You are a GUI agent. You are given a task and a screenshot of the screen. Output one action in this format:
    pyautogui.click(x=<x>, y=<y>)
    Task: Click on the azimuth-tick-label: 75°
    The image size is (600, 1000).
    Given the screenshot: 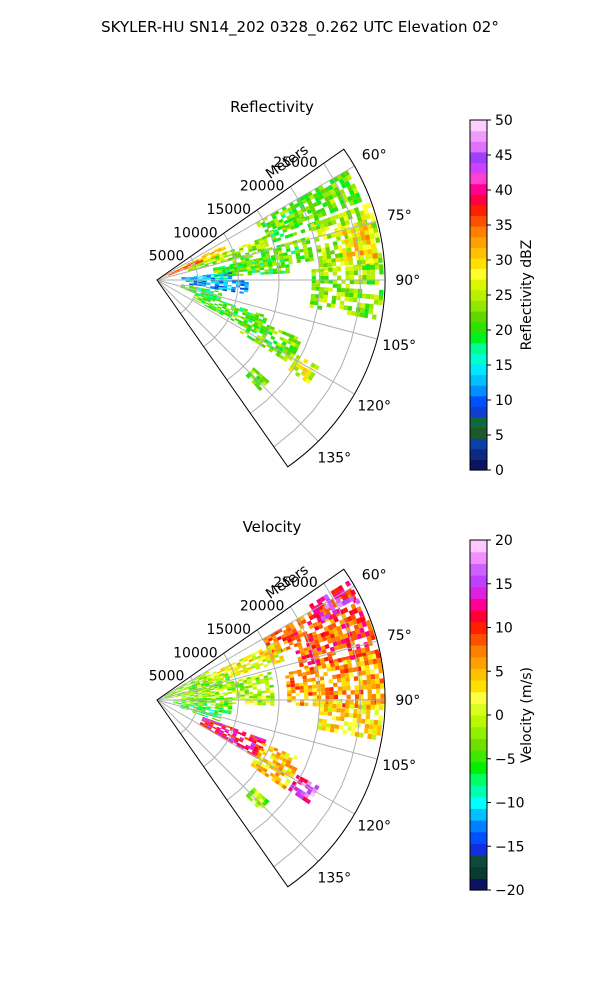 What is the action you would take?
    pyautogui.click(x=399, y=216)
    